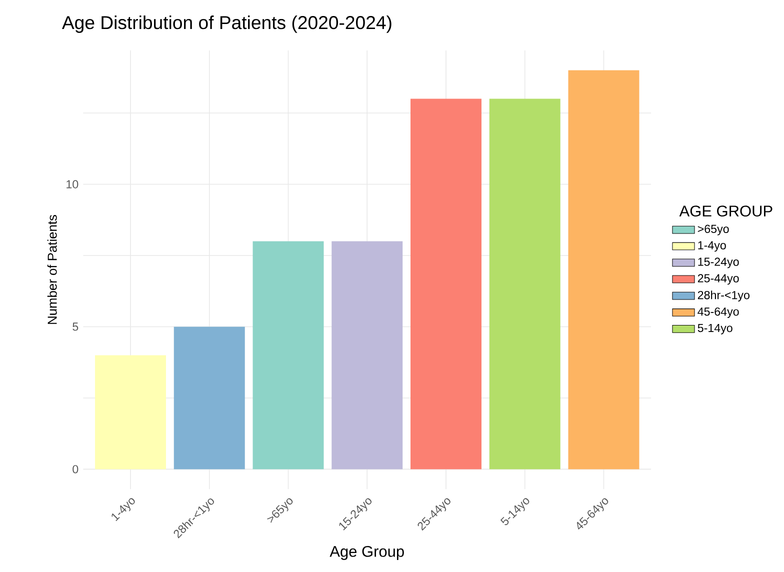 This screenshot has height=572, width=784. Describe the element at coordinates (713, 230) in the screenshot. I see `legend-label: >65yo` at that location.